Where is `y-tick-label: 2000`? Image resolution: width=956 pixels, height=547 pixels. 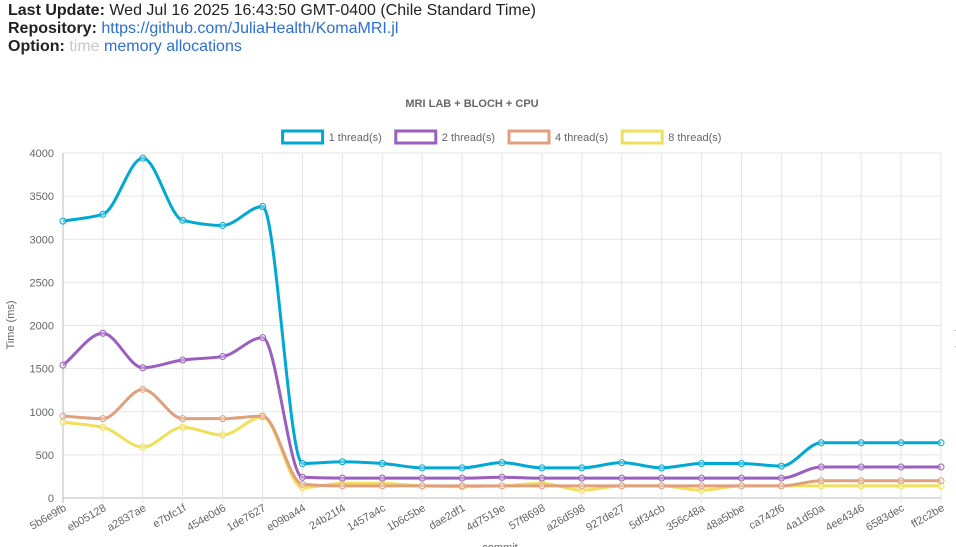 y-tick-label: 2000 is located at coordinates (42, 327).